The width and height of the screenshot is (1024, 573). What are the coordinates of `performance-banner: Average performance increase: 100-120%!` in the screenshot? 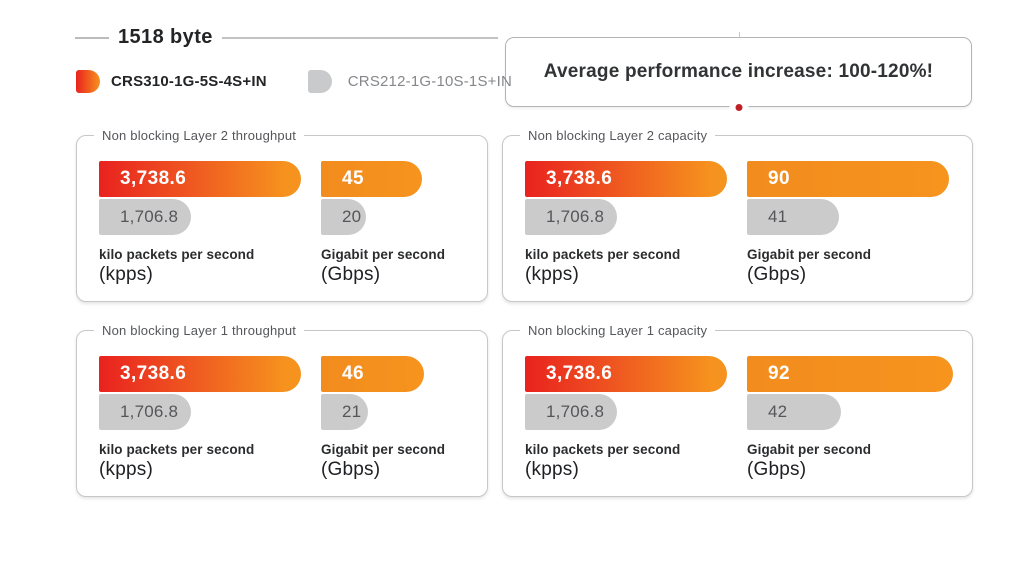 It's located at (738, 71).